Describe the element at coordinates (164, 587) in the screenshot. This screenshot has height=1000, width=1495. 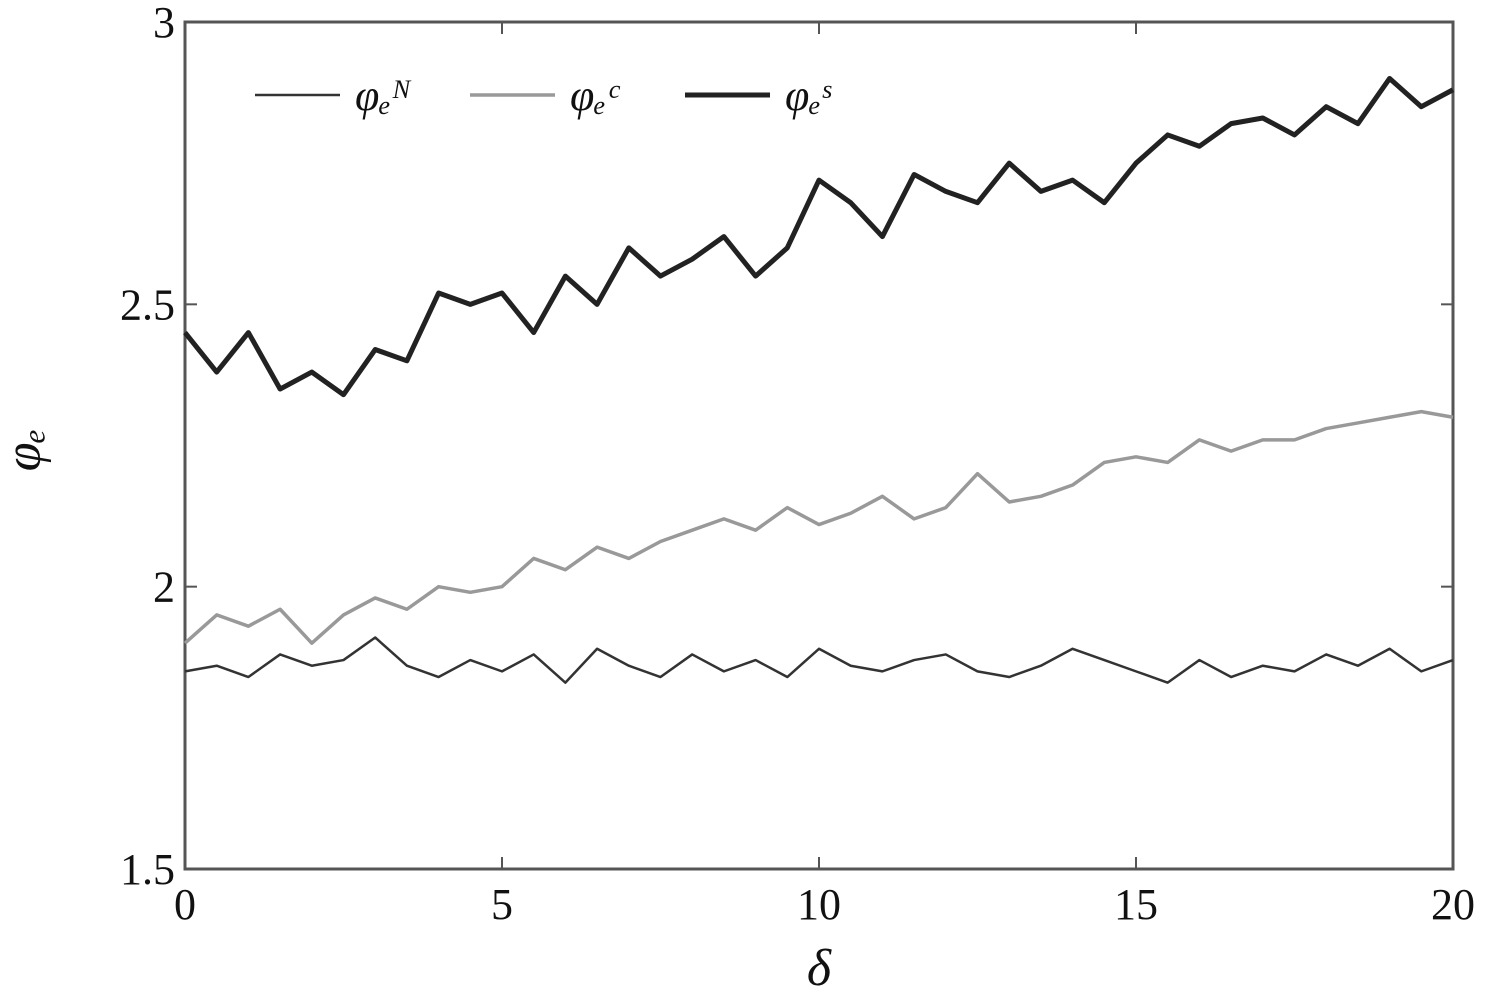
I see `y-tick-label: 2` at that location.